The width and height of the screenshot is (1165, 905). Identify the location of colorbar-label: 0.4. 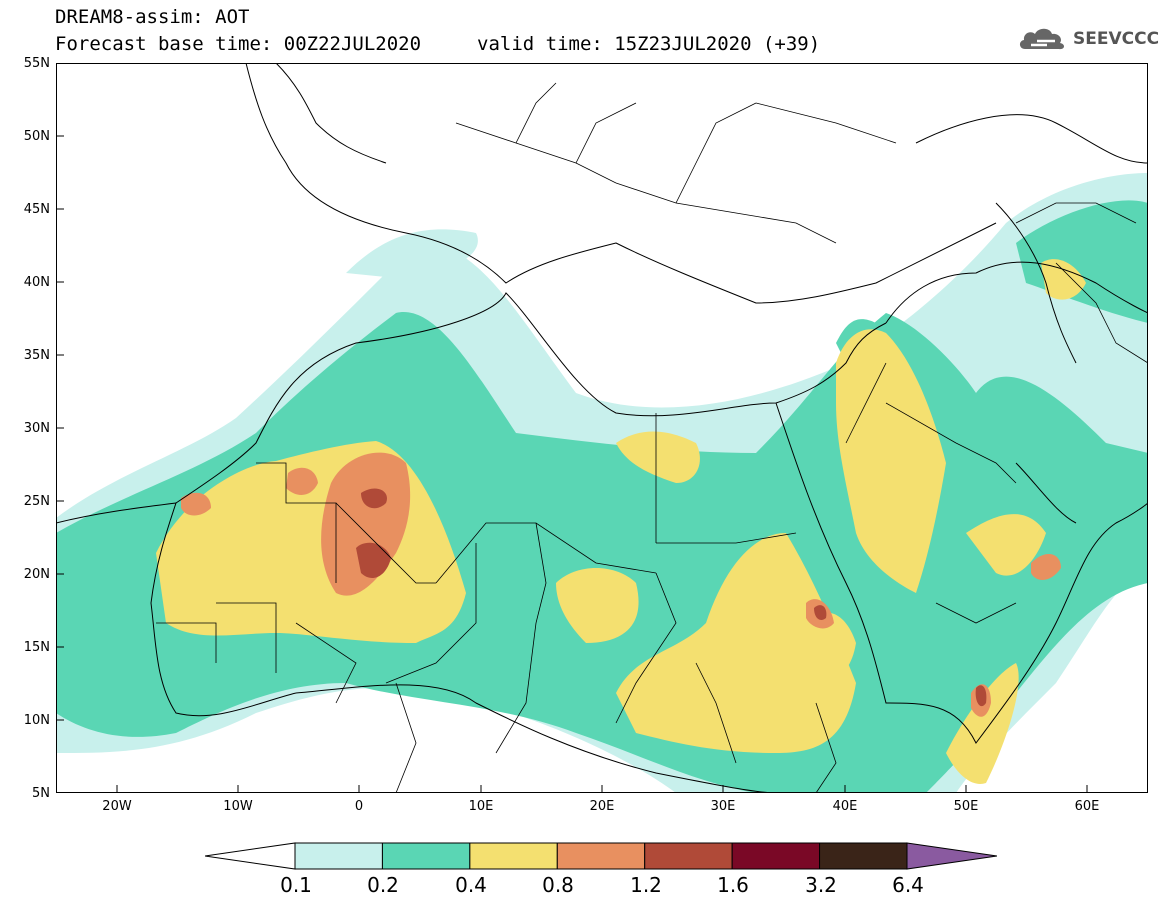
(471, 885).